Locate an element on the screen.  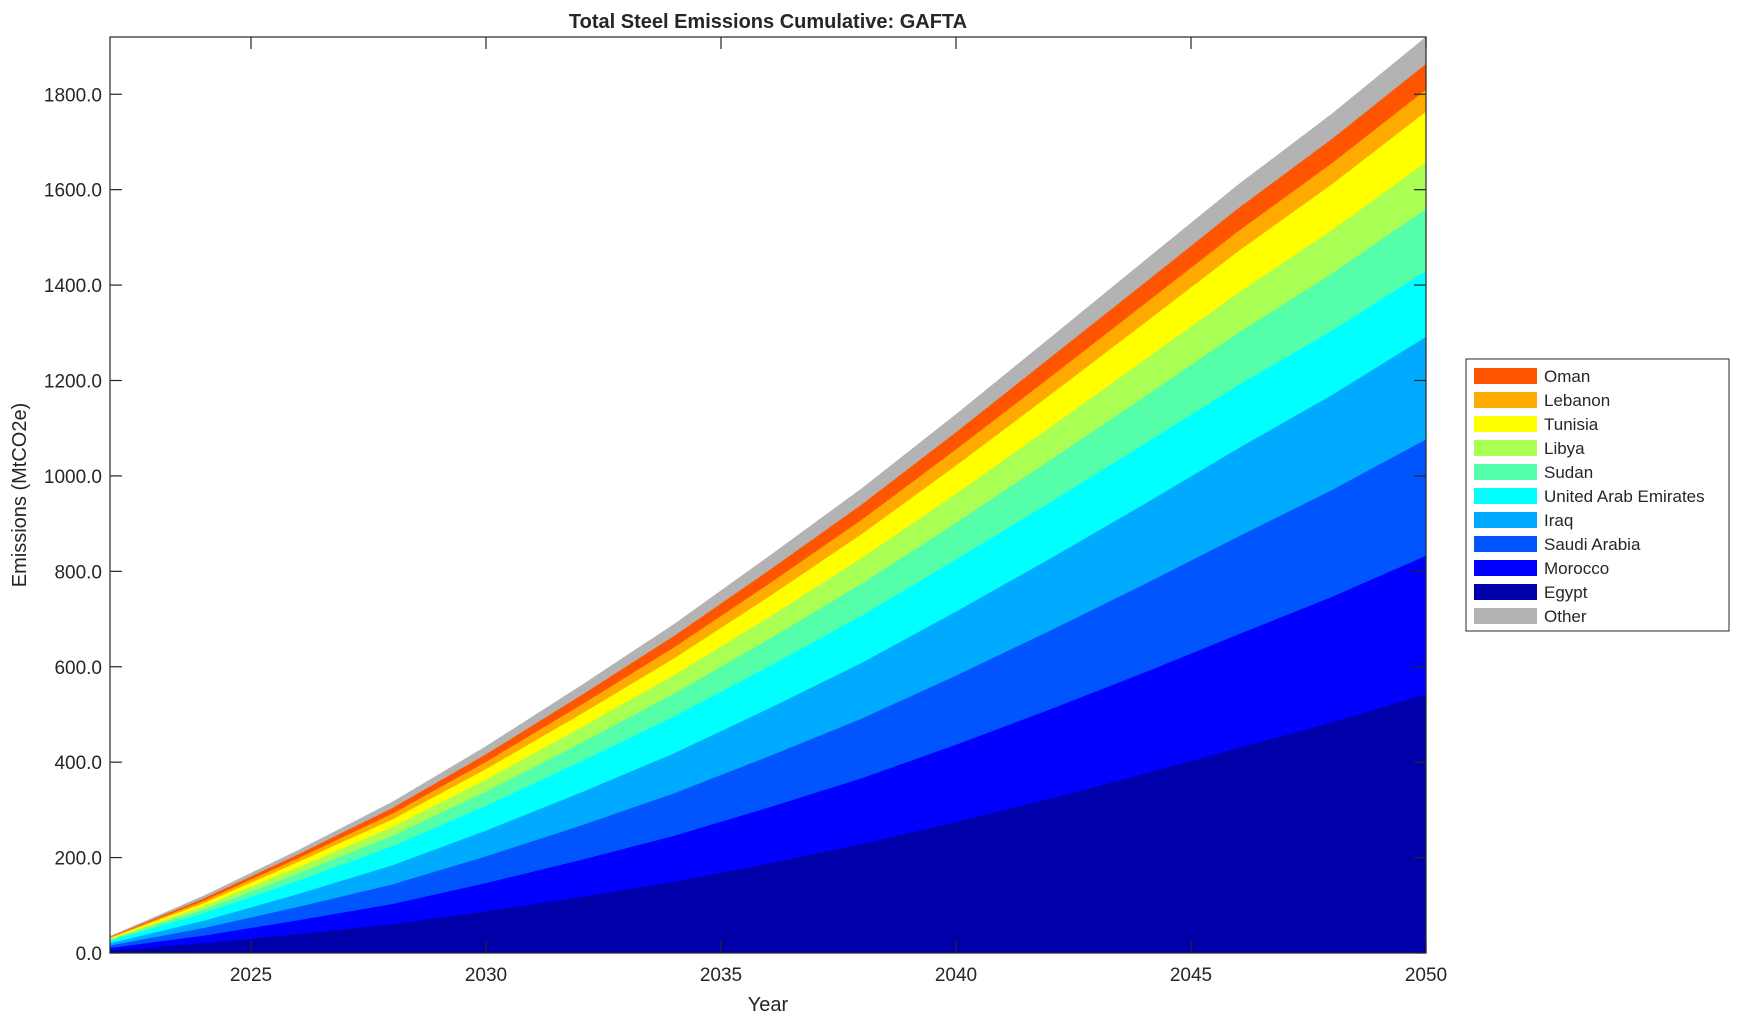
y-tick-label: 200.0 is located at coordinates (78, 859).